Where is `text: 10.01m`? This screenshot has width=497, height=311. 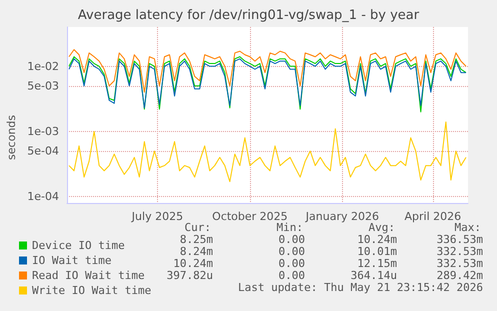
text: 10.01m is located at coordinates (377, 251).